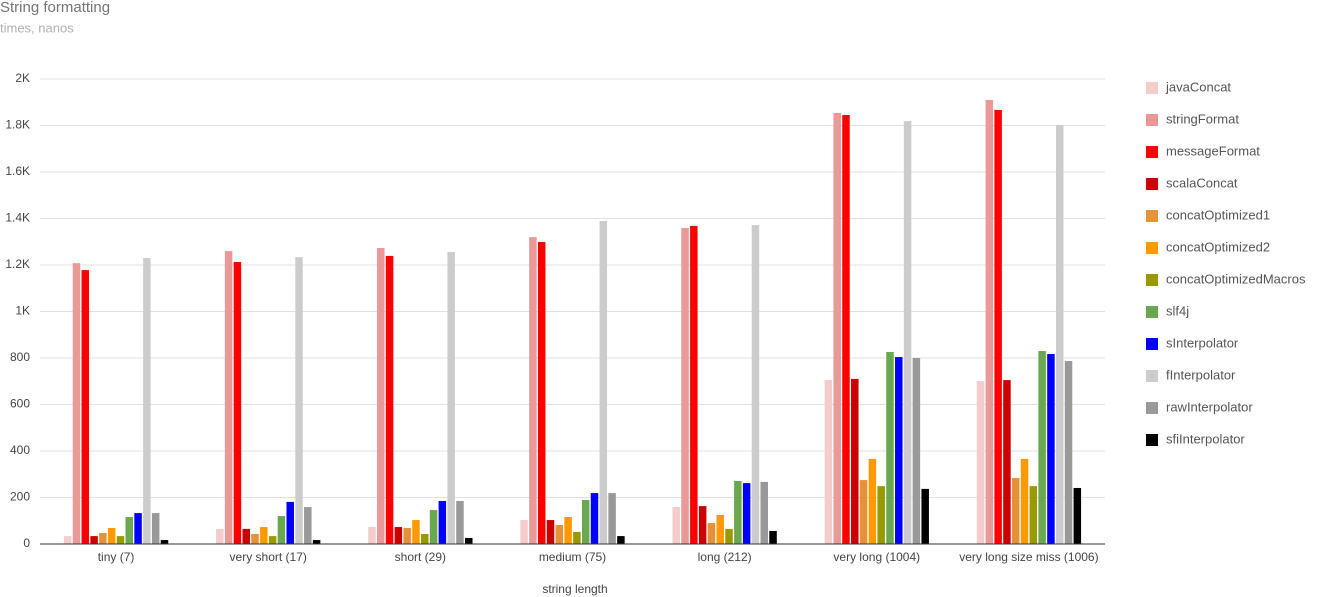  What do you see at coordinates (268, 557) in the screenshot?
I see `x-tick-label: very short (17)` at bounding box center [268, 557].